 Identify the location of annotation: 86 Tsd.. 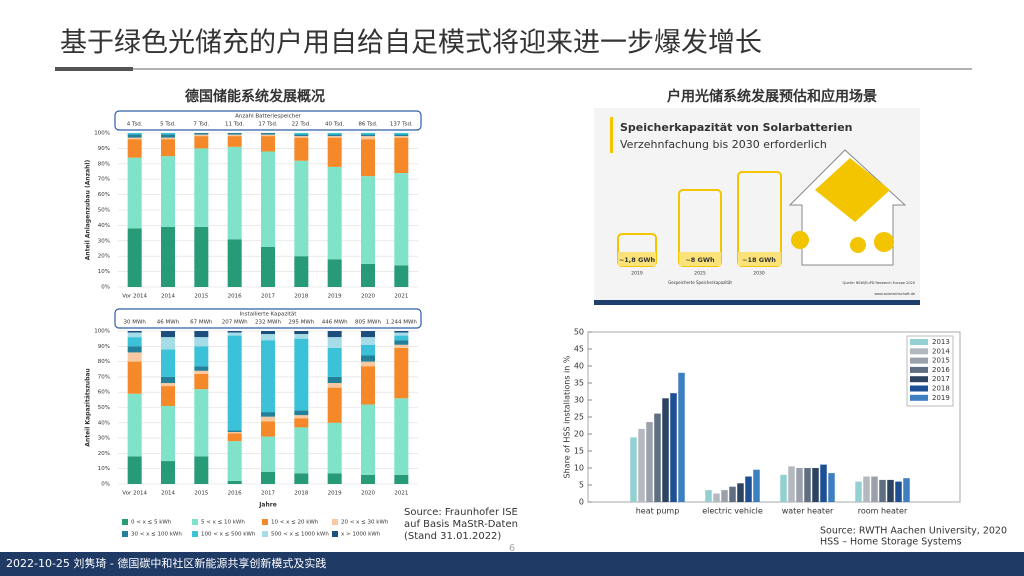
(368, 125).